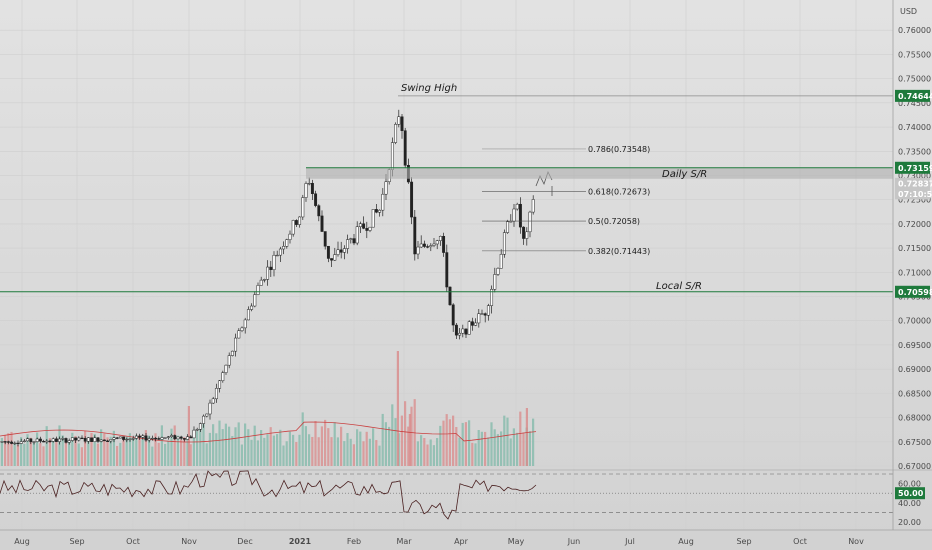 The width and height of the screenshot is (932, 550). I want to click on rsi-pane: 60.00 40.00 20.00, so click(466, 498).